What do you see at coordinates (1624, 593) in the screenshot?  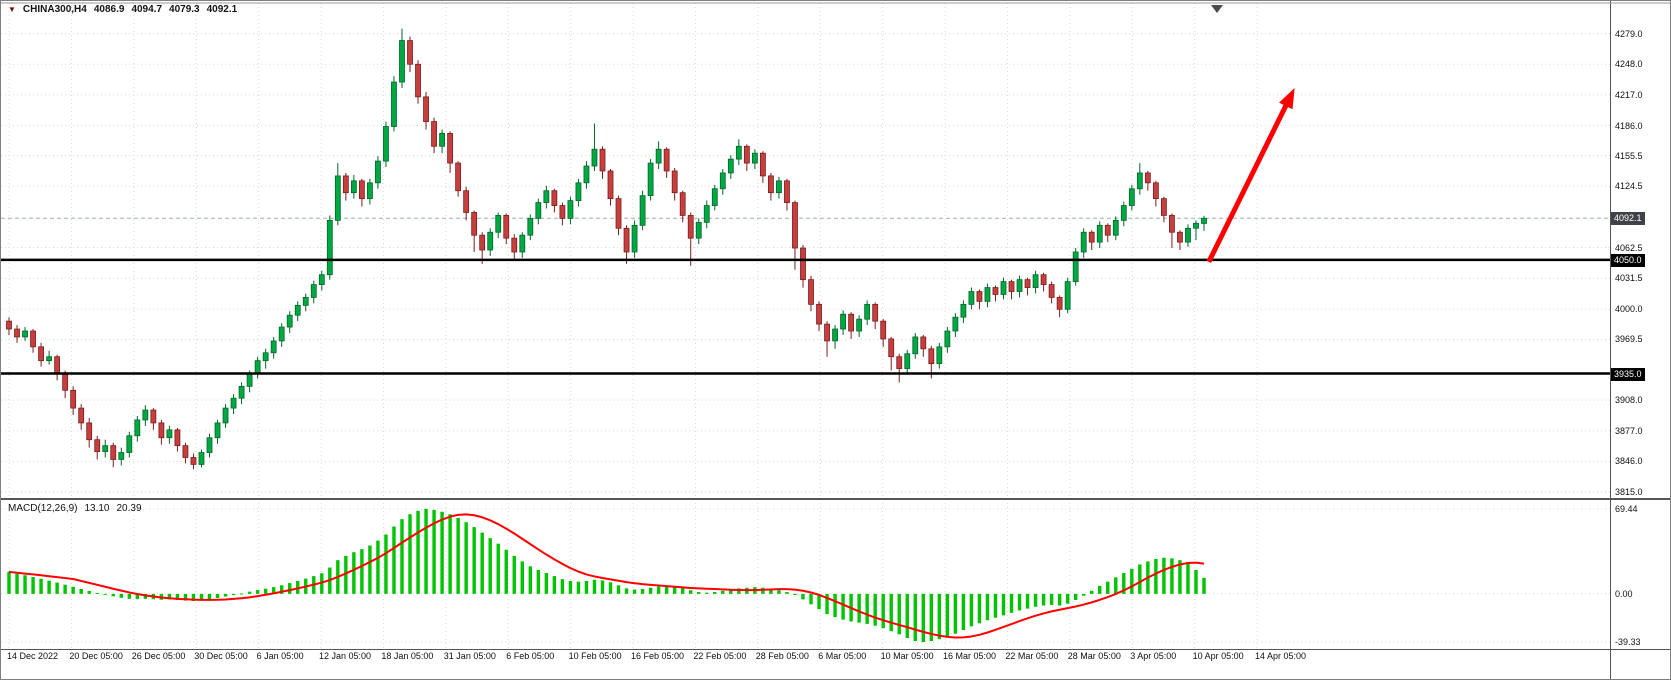 I see `macd-scale-label: 0.00` at bounding box center [1624, 593].